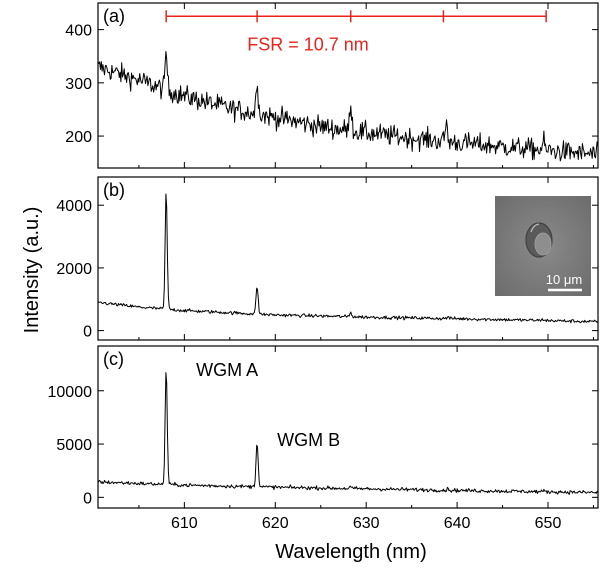 The image size is (606, 568). I want to click on x-tick-label: 630, so click(366, 523).